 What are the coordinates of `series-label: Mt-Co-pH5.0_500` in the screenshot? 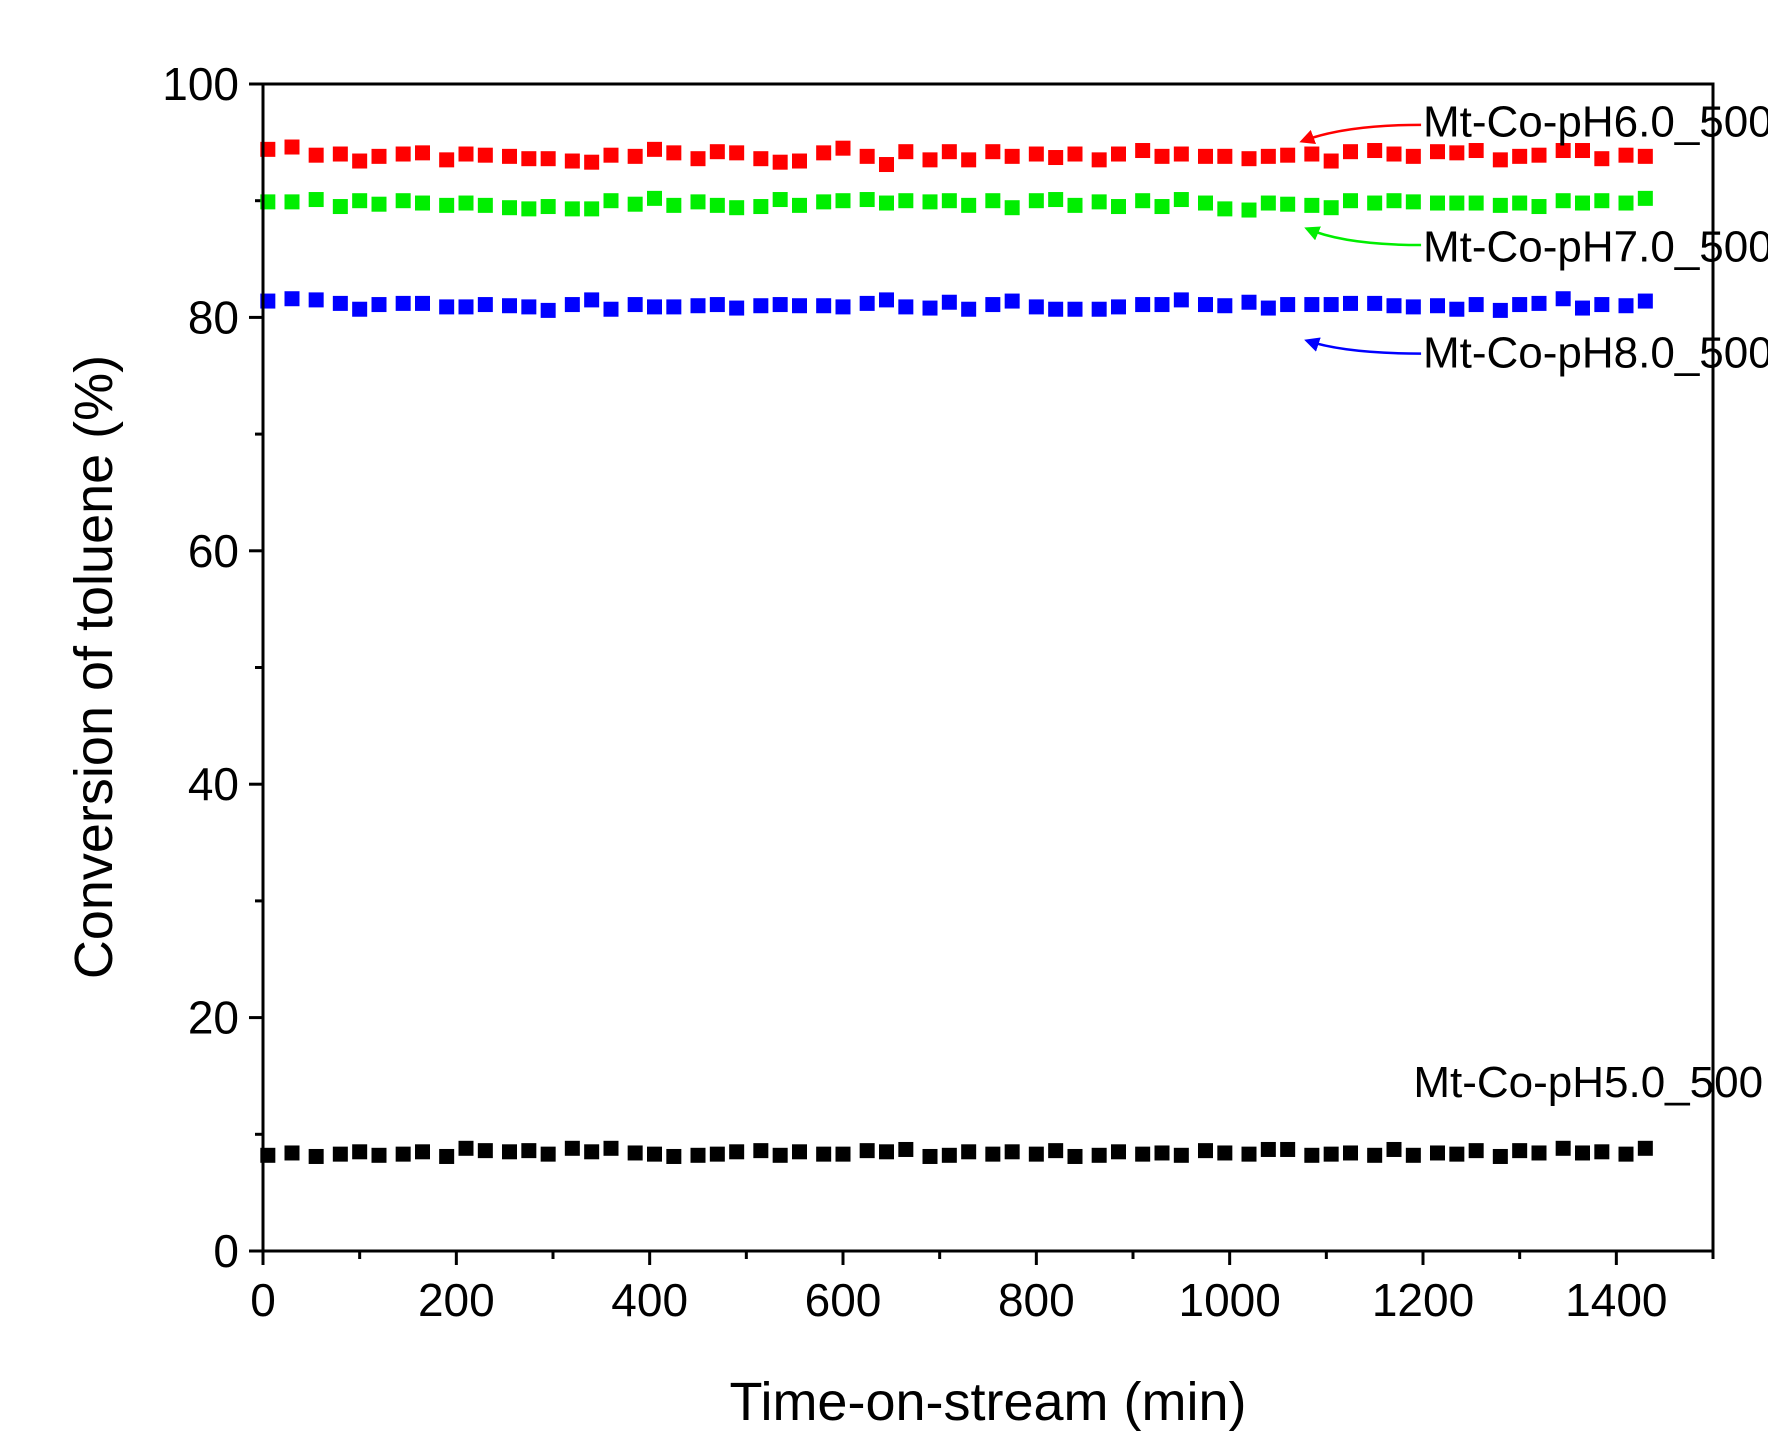 It's located at (1588, 1082).